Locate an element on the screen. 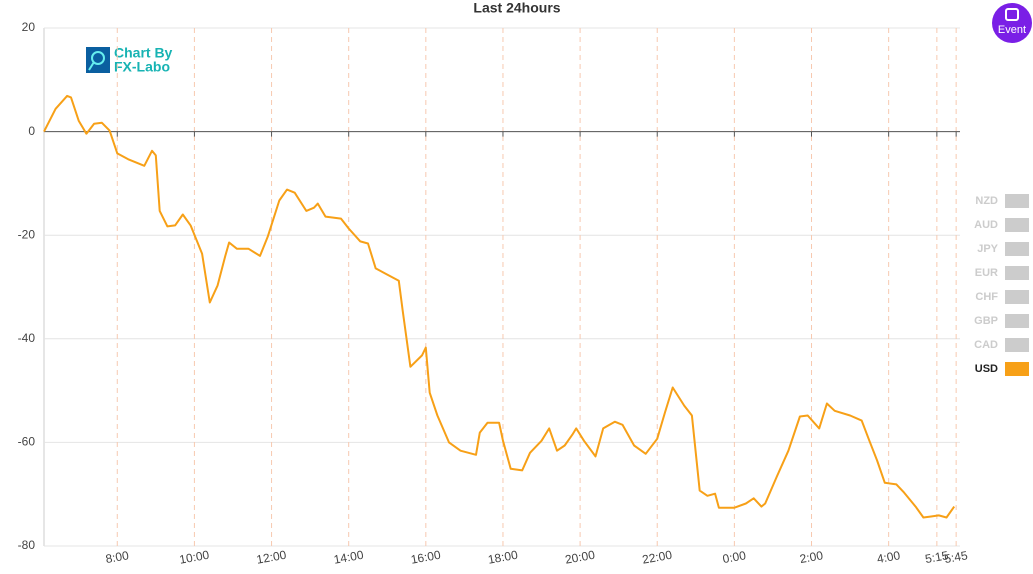 The width and height of the screenshot is (1033, 574). x-tick-label: 0:00 is located at coordinates (735, 557).